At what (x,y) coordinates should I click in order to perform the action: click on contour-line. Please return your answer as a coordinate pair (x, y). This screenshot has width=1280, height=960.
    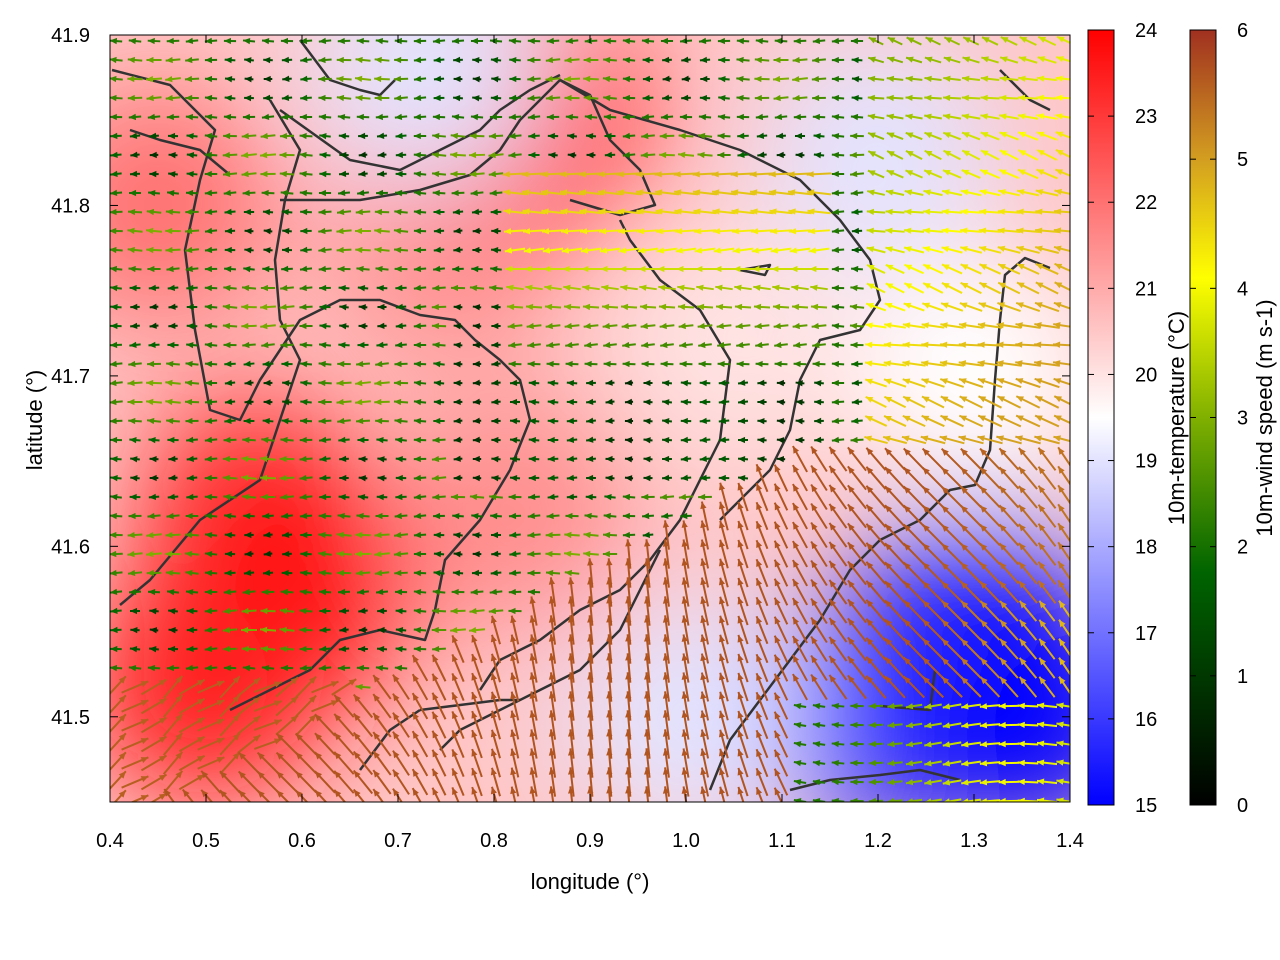
    Looking at the image, I should click on (550, 650).